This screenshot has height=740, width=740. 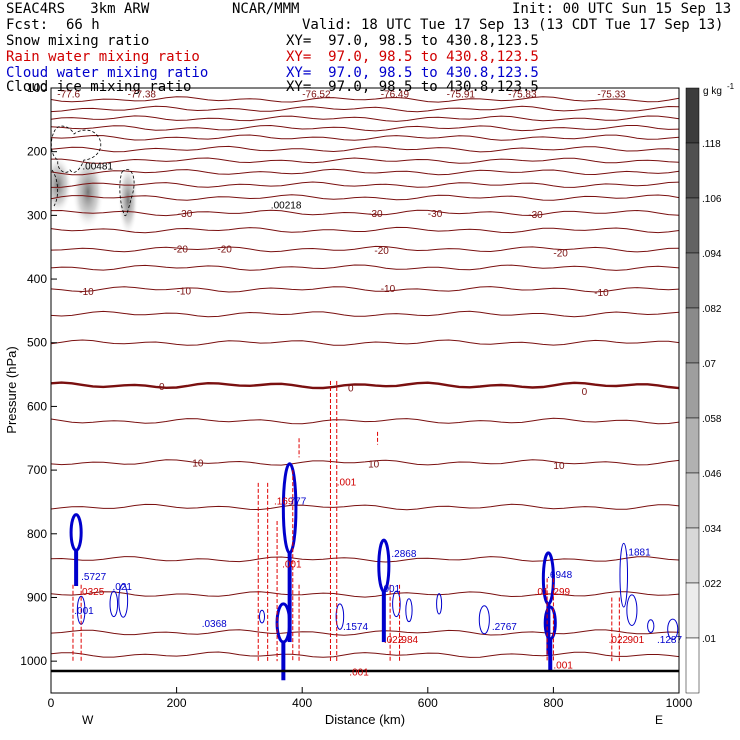 What do you see at coordinates (302, 703) in the screenshot?
I see `x-tick-label: 400` at bounding box center [302, 703].